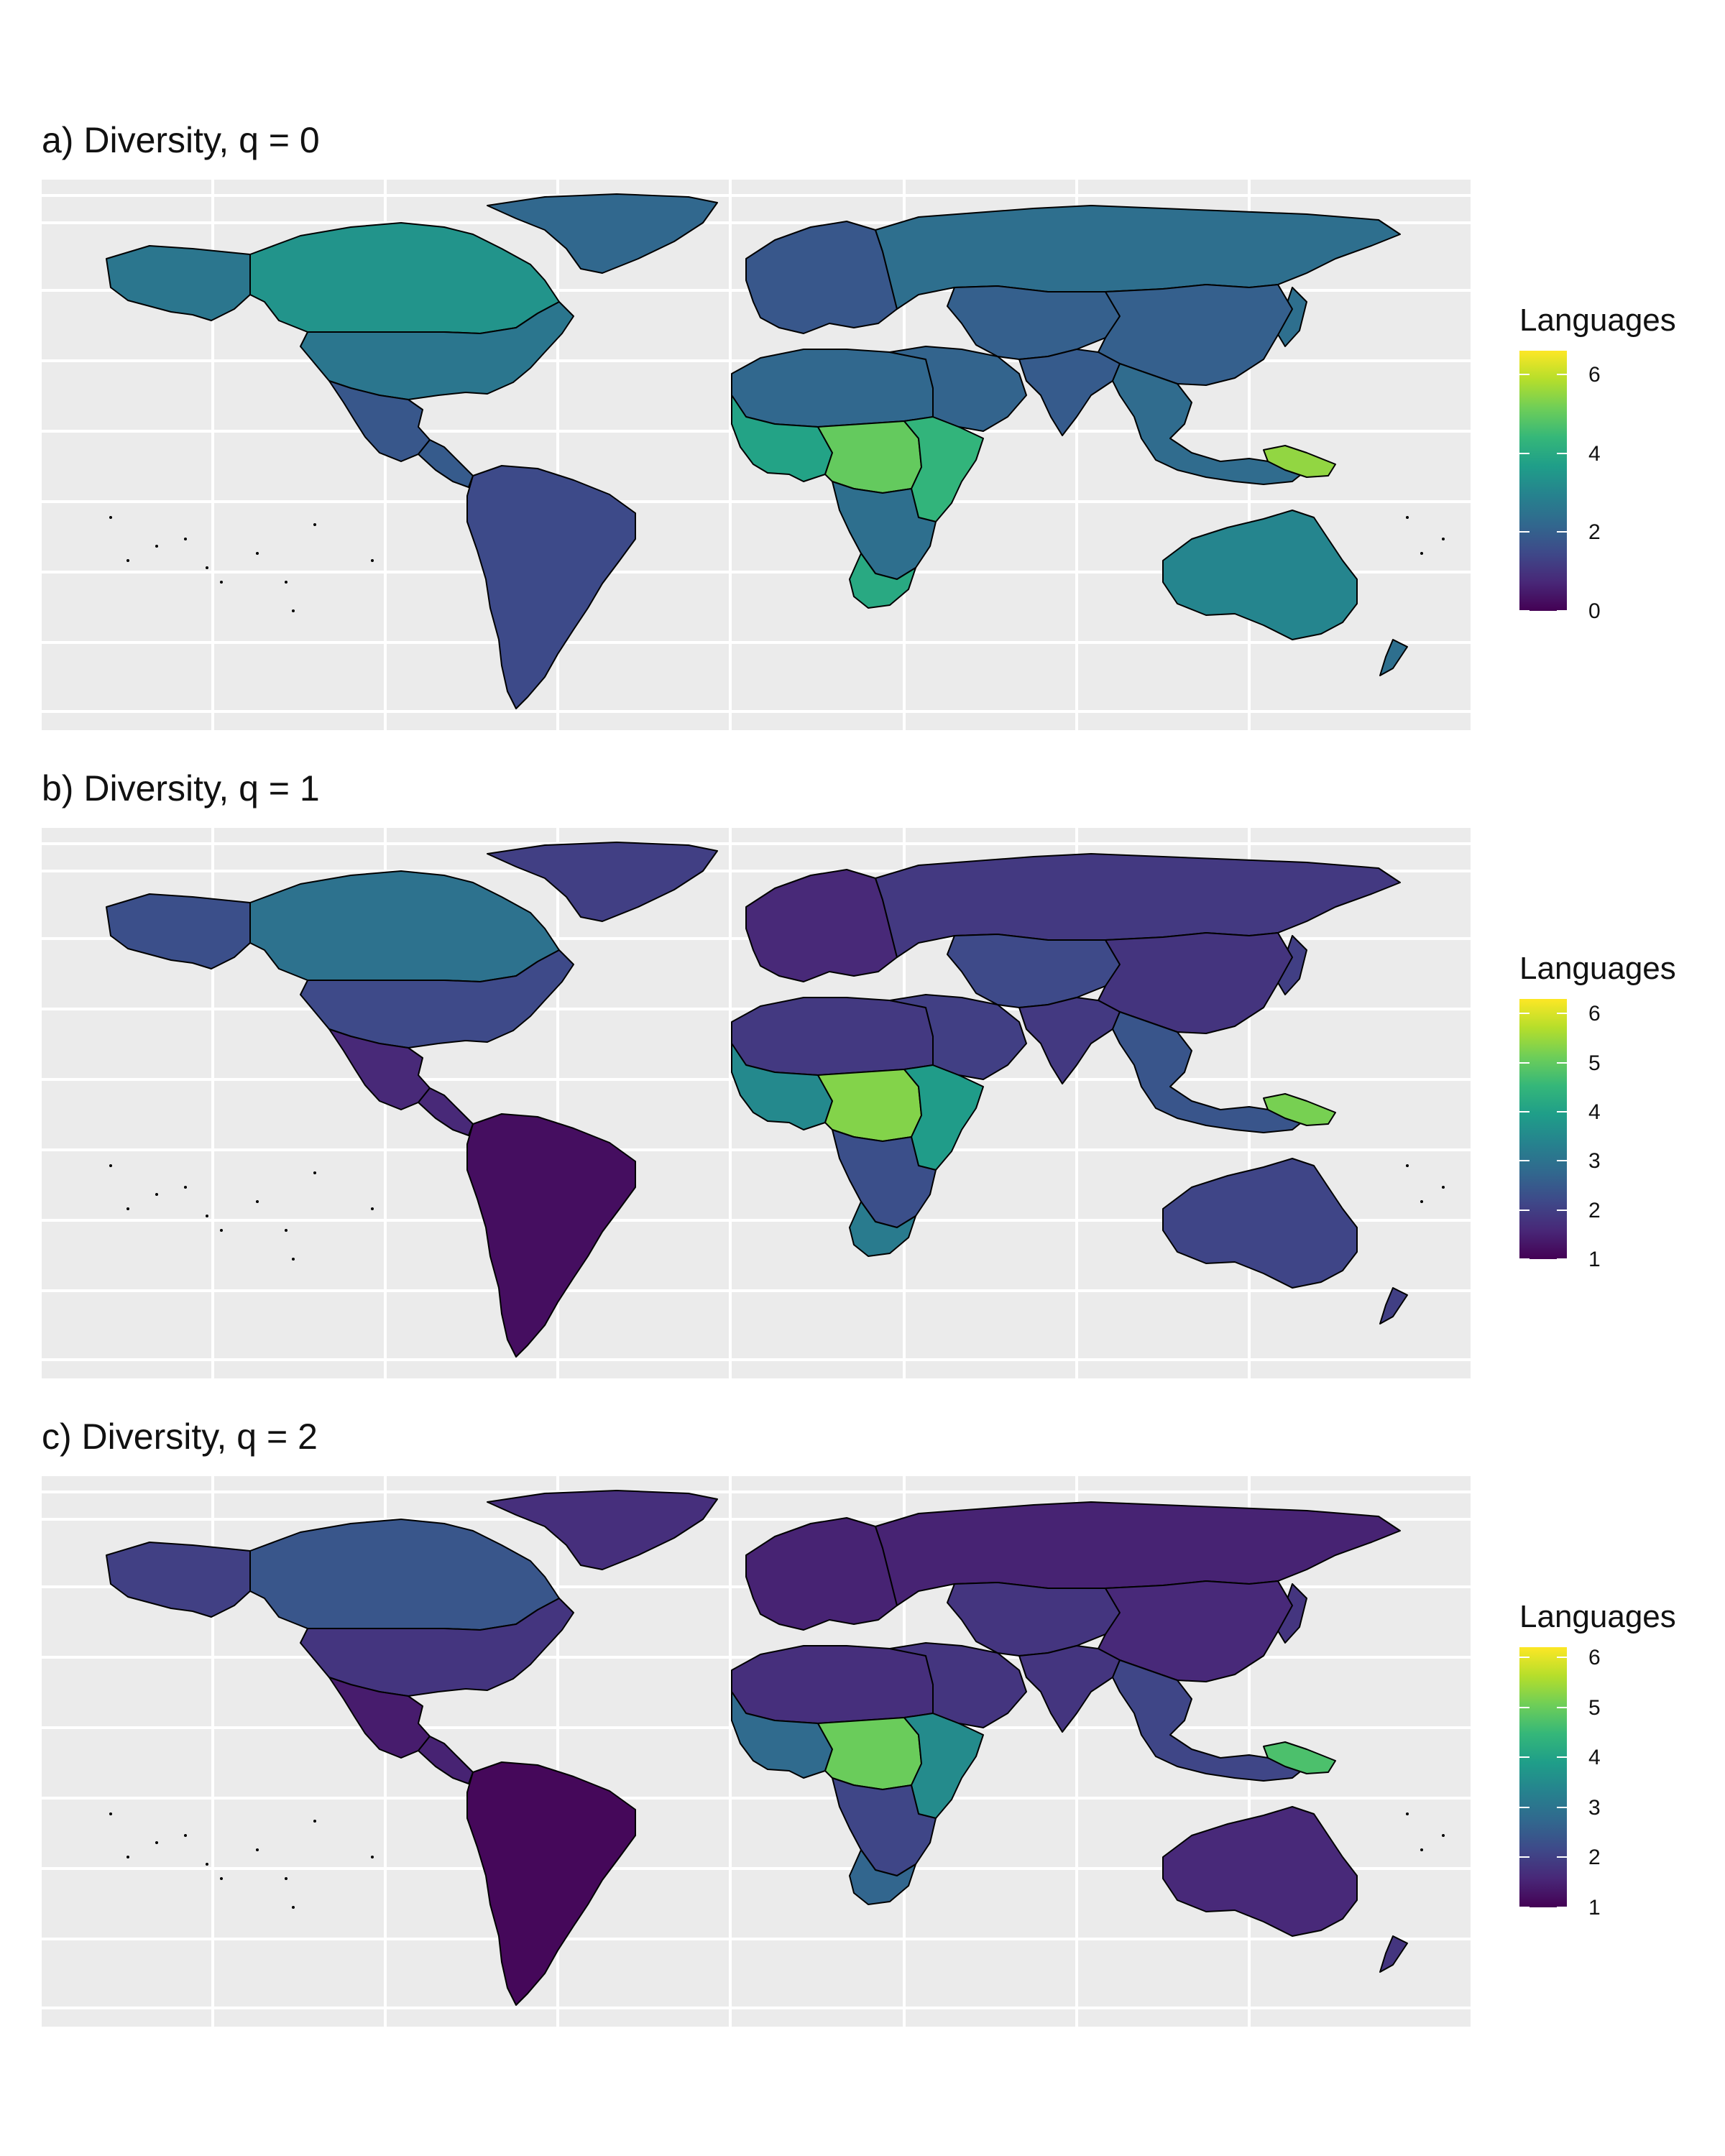 The image size is (1725, 2156). Describe the element at coordinates (181, 140) in the screenshot. I see `panel-title-a: a) Diversity, q = 0` at that location.